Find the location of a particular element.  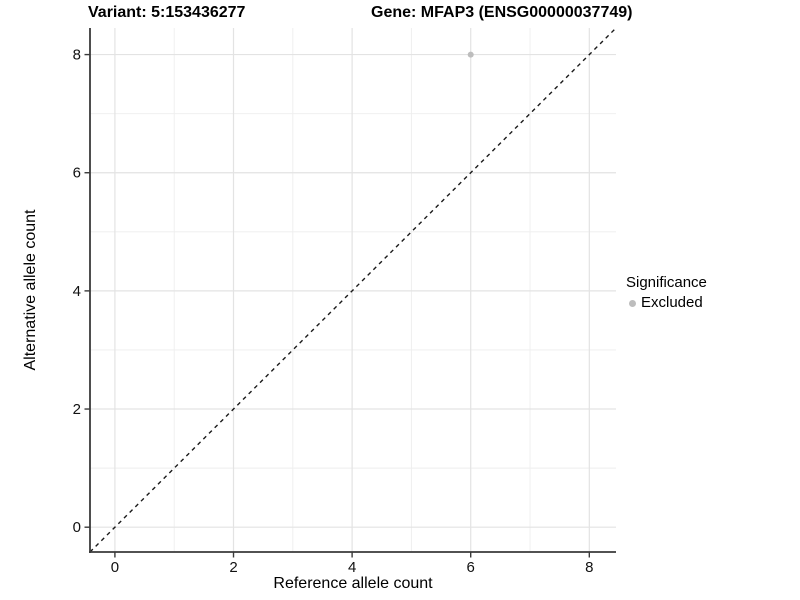

x-tick-label: 6 is located at coordinates (471, 567).